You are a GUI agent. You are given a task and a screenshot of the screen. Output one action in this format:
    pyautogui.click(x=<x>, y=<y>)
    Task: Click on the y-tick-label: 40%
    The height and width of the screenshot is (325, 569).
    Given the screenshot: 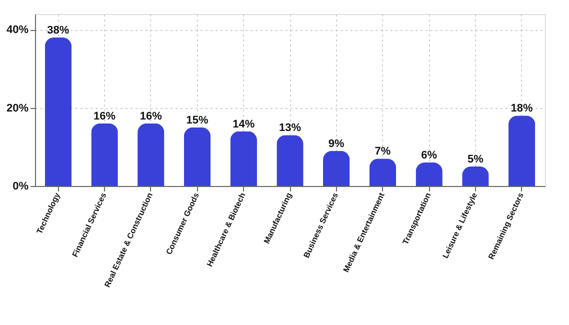 What is the action you would take?
    pyautogui.click(x=17, y=30)
    